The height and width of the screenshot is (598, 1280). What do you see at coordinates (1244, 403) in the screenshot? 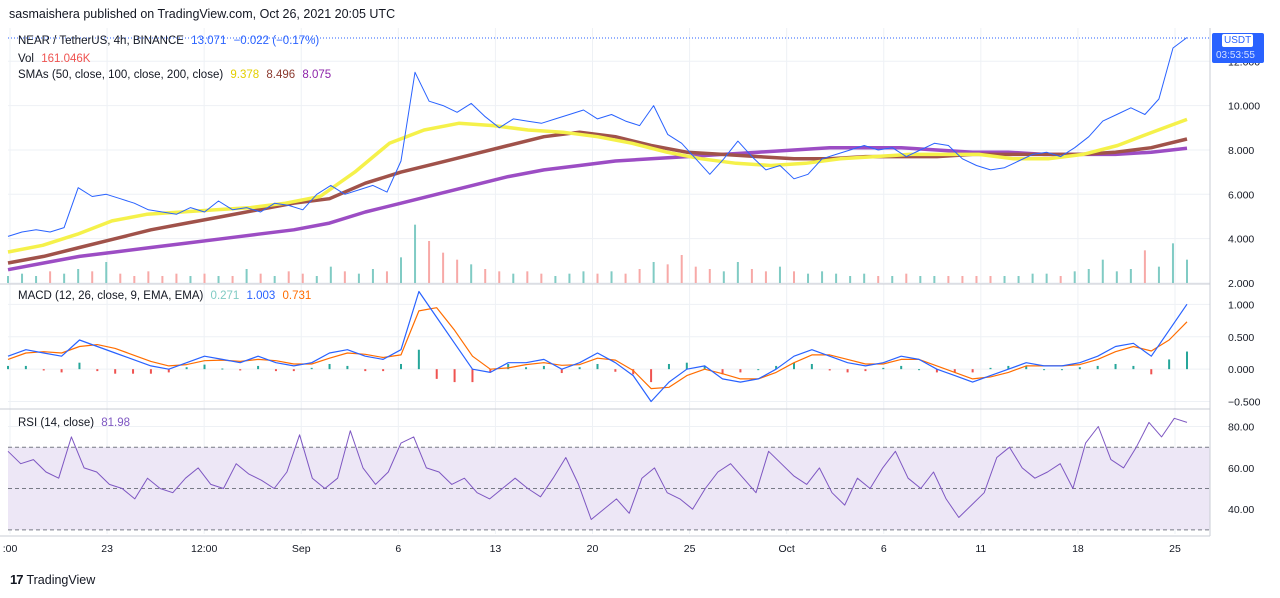
I see `y-tick-label: −0.500` at bounding box center [1244, 403].